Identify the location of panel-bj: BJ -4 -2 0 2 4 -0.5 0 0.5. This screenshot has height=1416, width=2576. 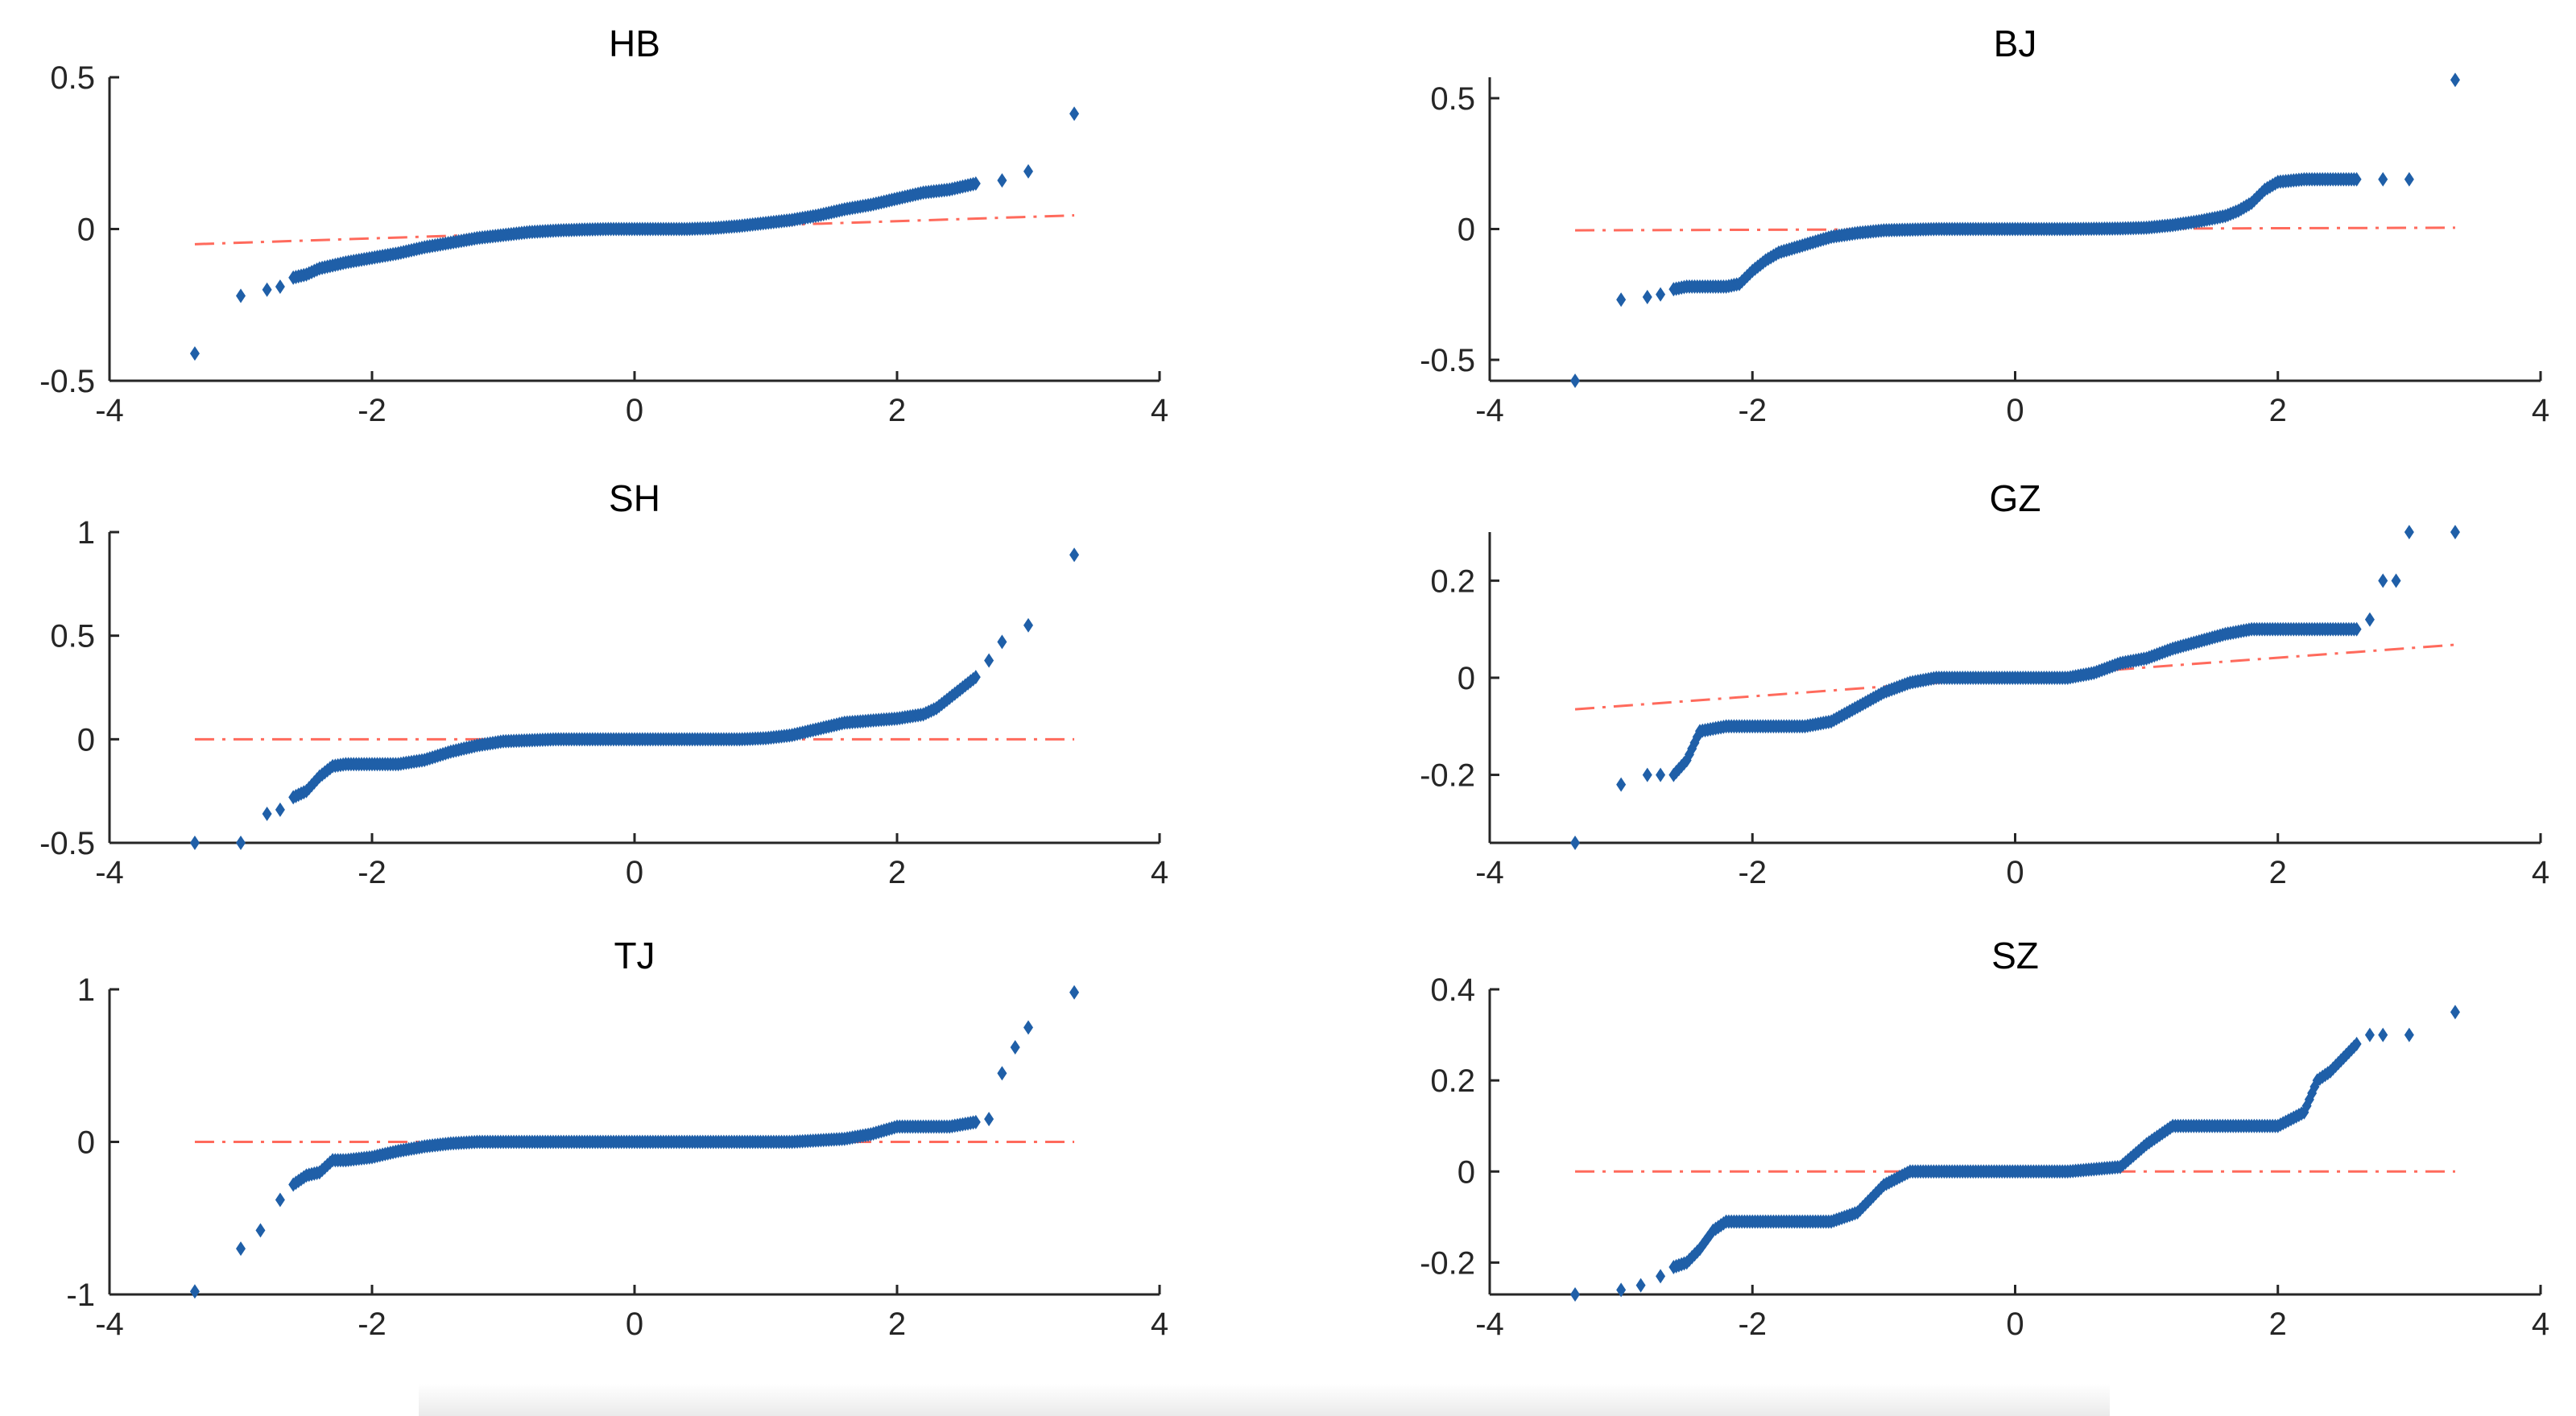
(1985, 225).